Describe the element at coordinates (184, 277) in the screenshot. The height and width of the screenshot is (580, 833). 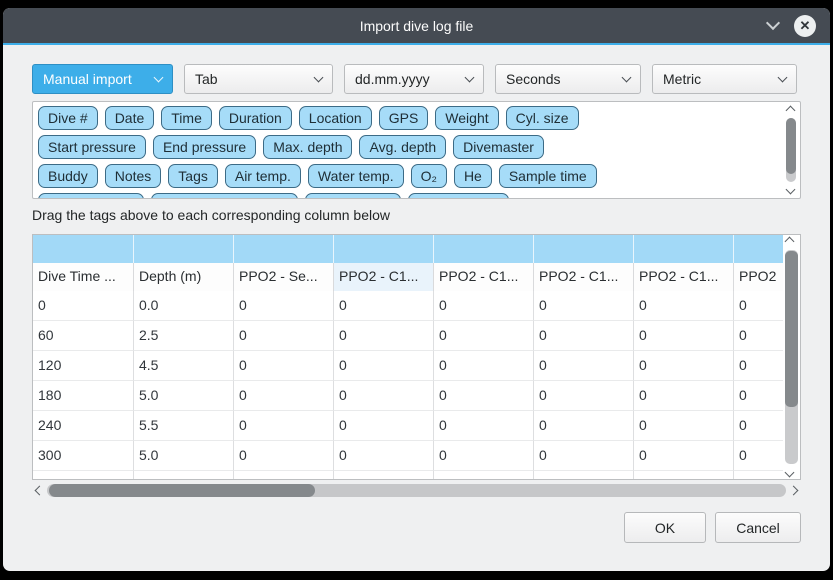
I see `column-header-depth-m: Depth (m)` at that location.